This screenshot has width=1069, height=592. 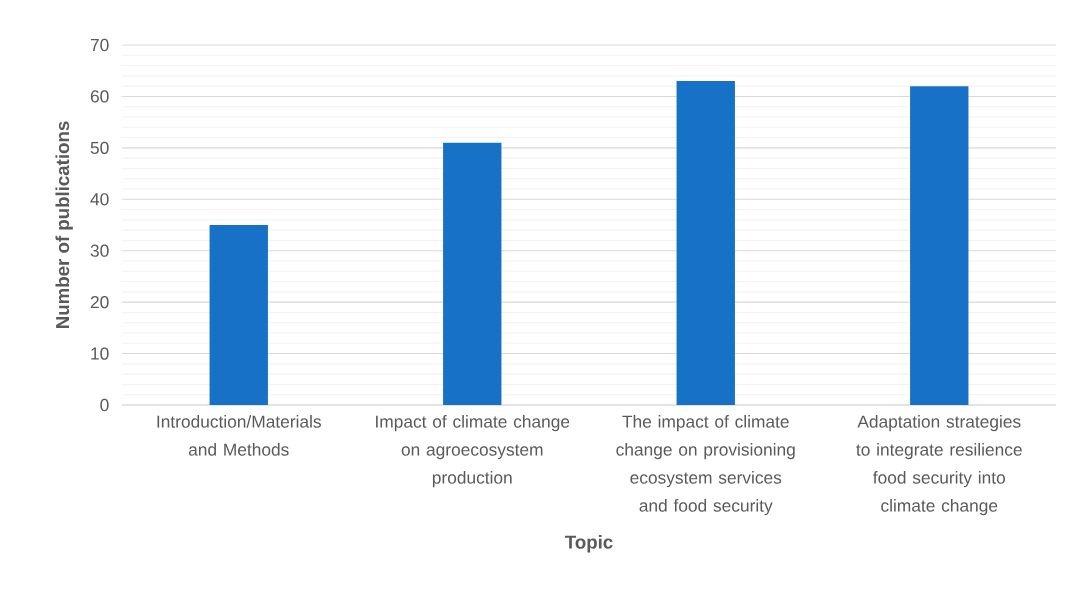 I want to click on y-tick-label: 30, so click(x=99, y=250).